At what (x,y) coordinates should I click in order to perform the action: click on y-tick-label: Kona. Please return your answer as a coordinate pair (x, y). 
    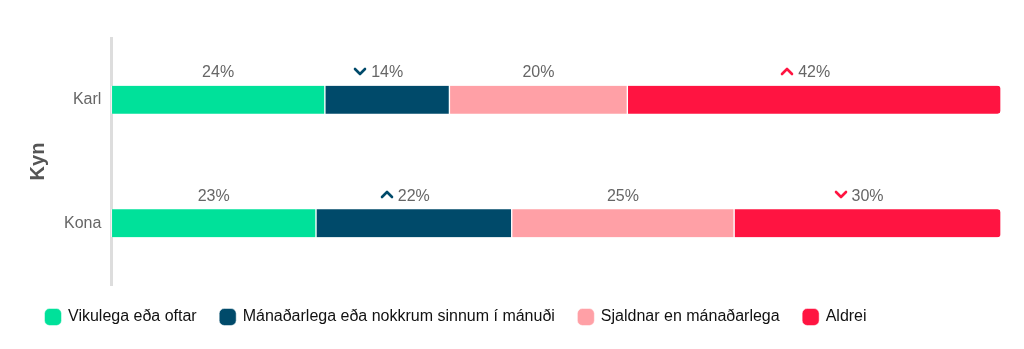
    Looking at the image, I should click on (82, 222).